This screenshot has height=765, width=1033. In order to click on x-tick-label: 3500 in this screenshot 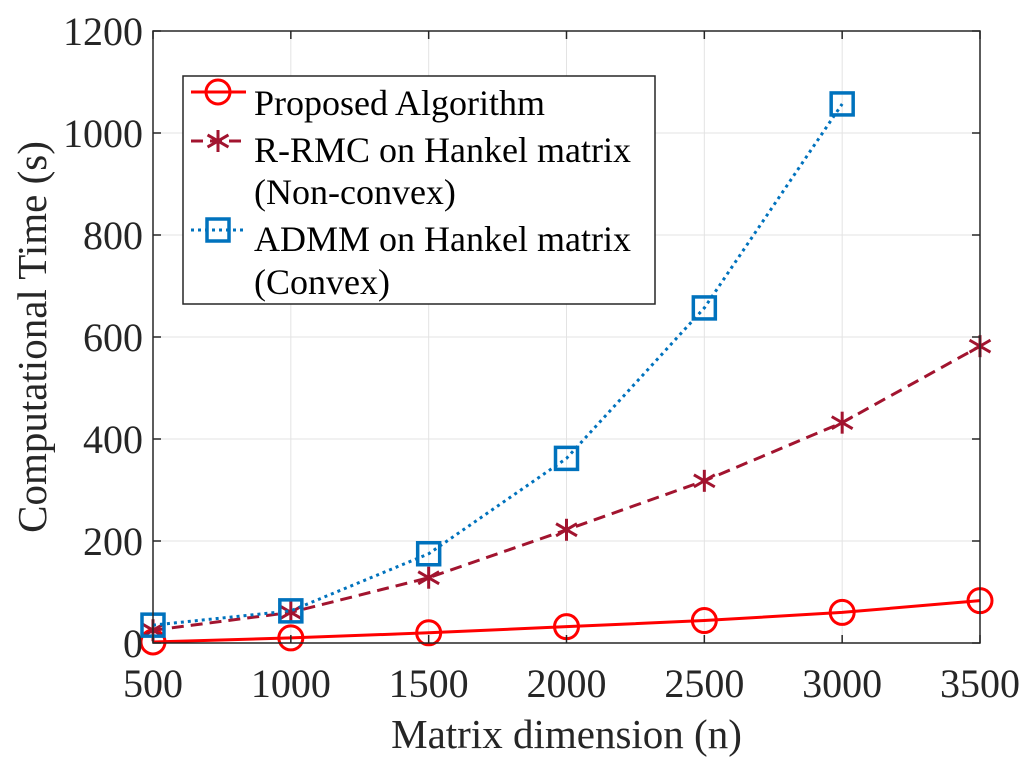, I will do `click(980, 683)`.